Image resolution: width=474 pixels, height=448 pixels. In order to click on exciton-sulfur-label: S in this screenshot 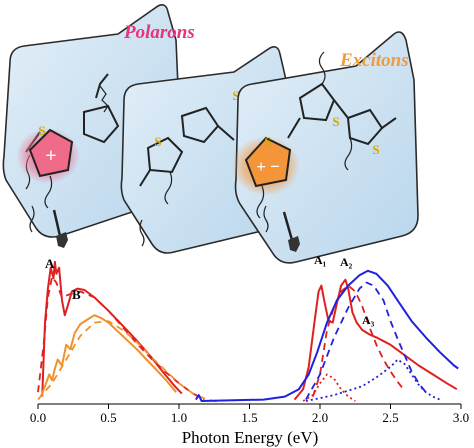, I will do `click(267, 141)`.